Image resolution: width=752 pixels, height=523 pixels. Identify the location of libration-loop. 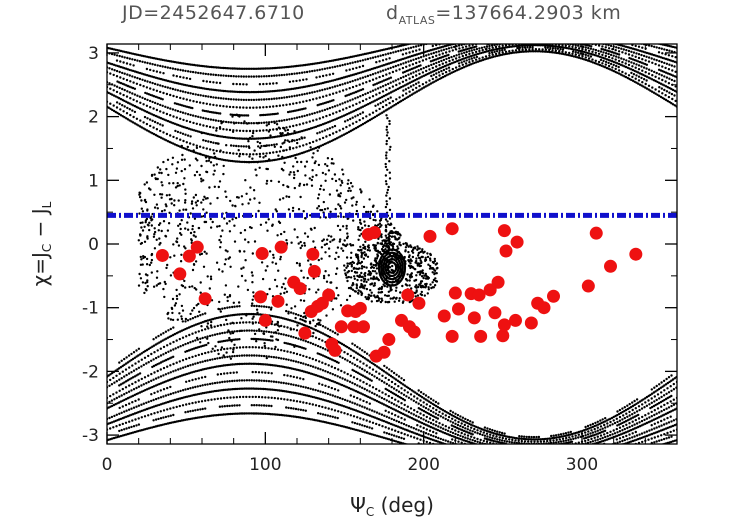
(392, 267).